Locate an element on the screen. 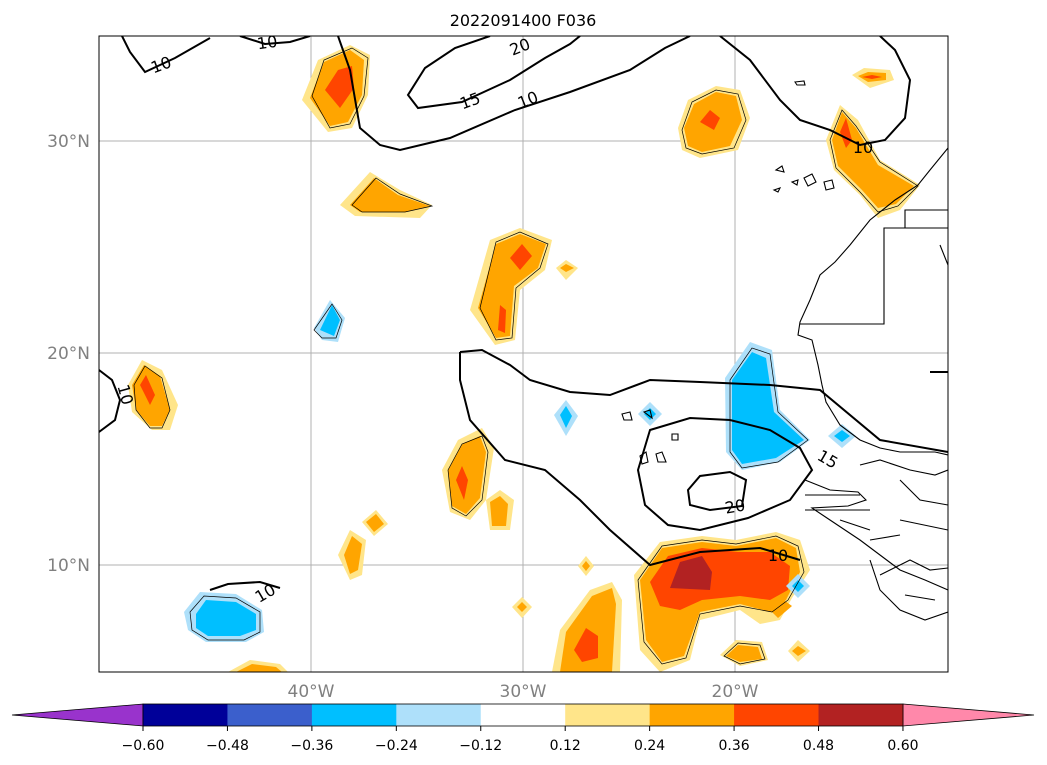 The width and height of the screenshot is (1047, 765). colorbar-tick-label: 0.36 is located at coordinates (733, 746).